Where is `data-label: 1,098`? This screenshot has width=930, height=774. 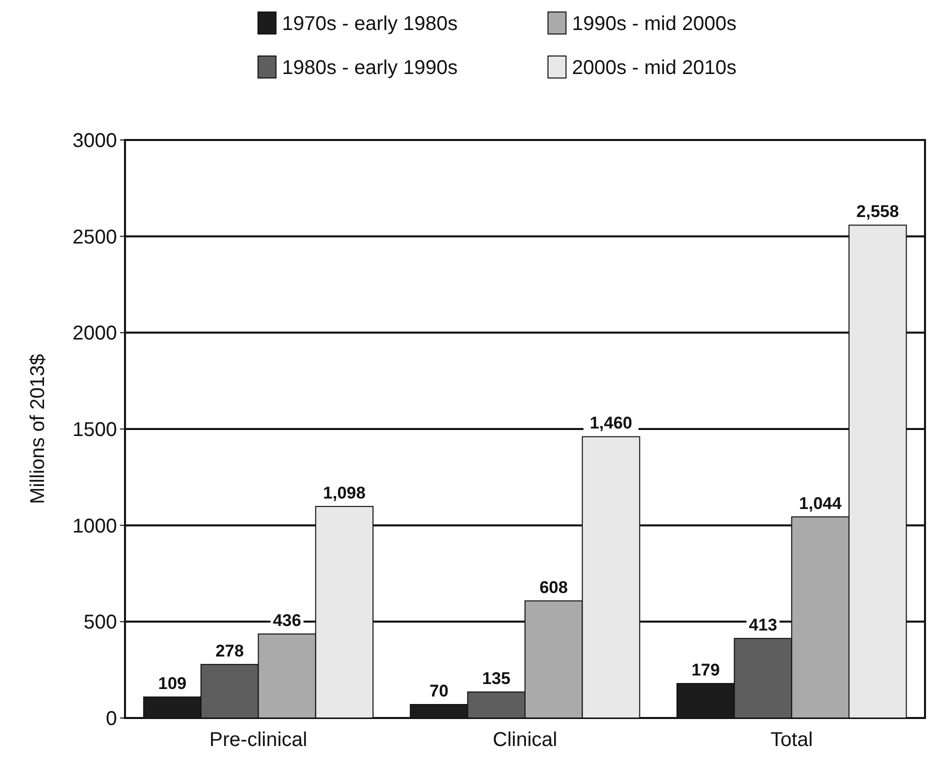 data-label: 1,098 is located at coordinates (344, 492).